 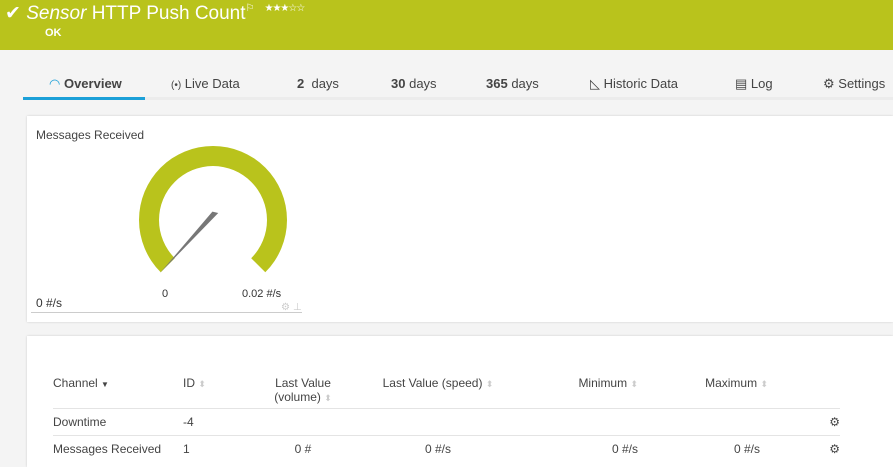 What do you see at coordinates (90, 135) in the screenshot?
I see `gauge-title: Messages Received` at bounding box center [90, 135].